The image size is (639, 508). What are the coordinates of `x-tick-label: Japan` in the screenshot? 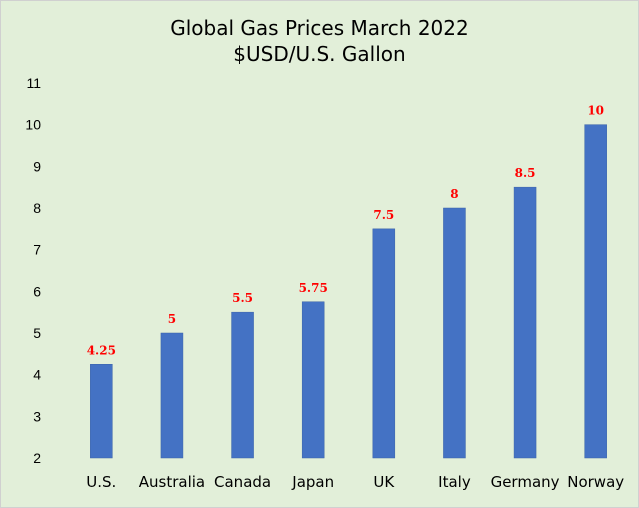 It's located at (312, 482).